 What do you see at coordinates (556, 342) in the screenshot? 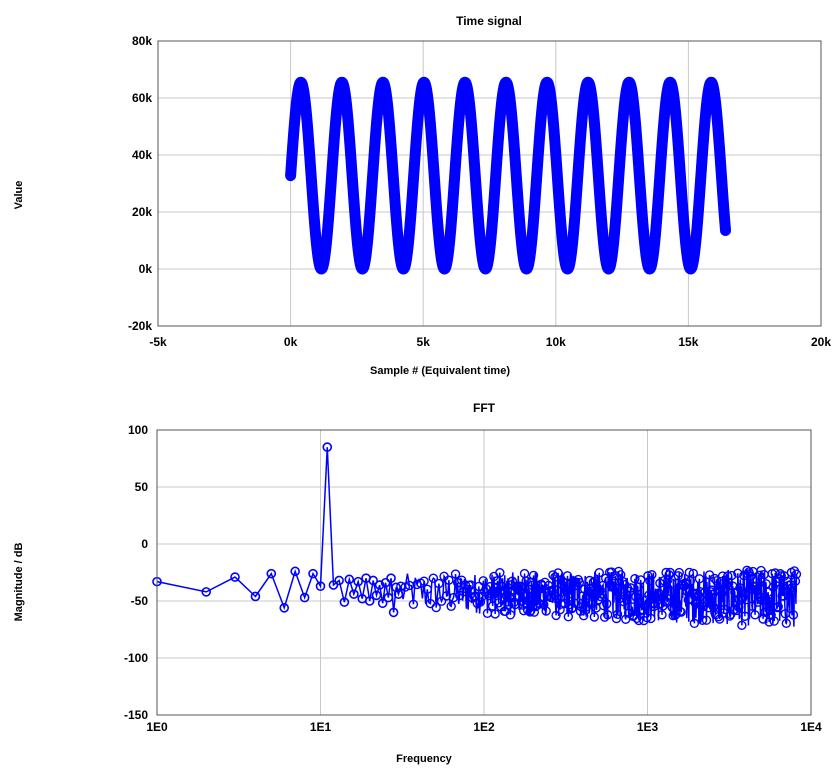
I see `time-signal-x-tick-label: 10k` at bounding box center [556, 342].